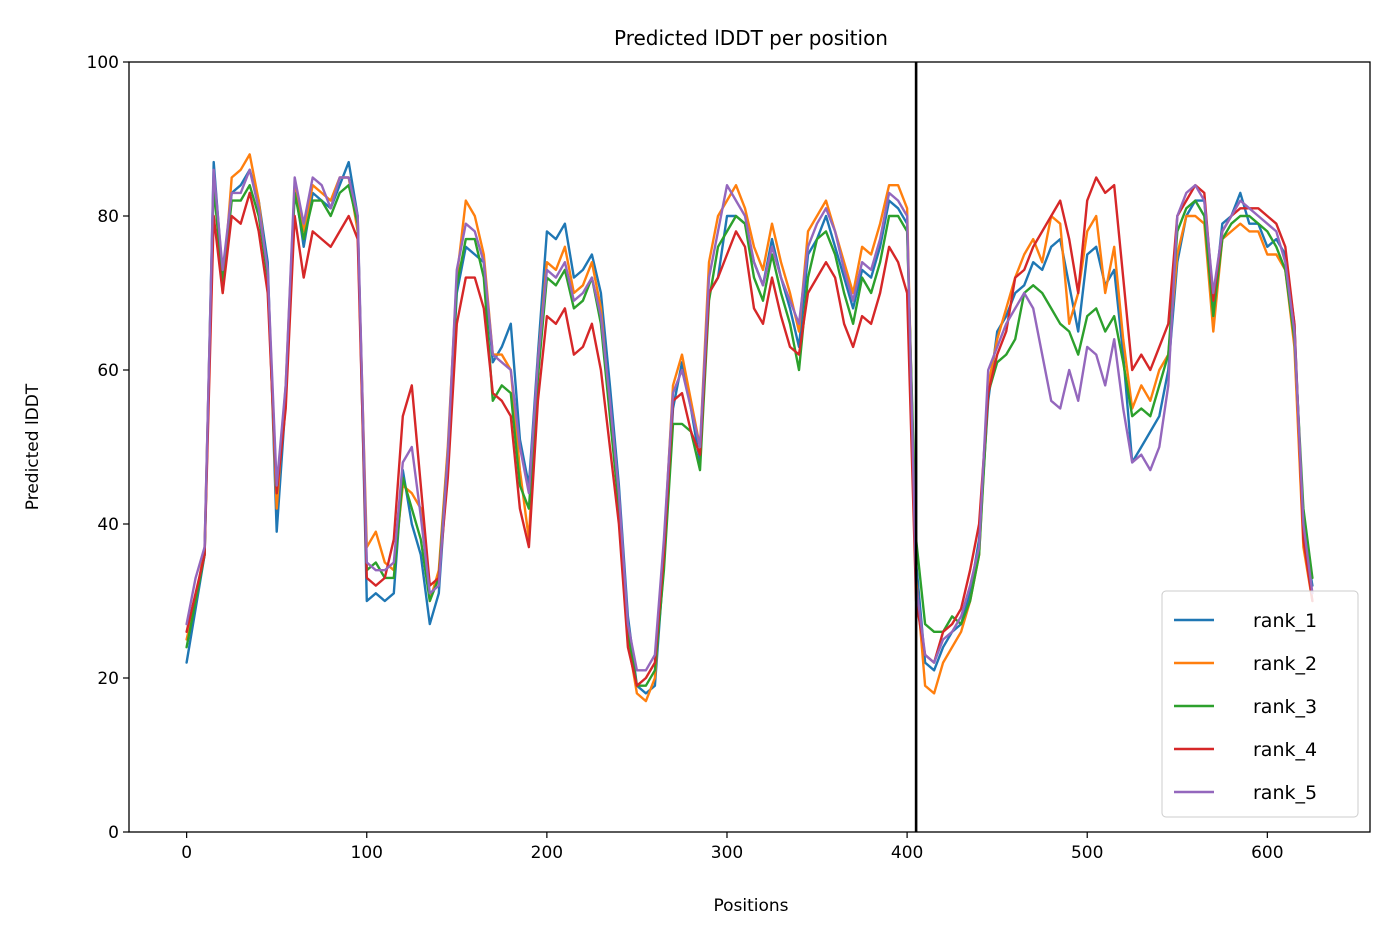 The height and width of the screenshot is (943, 1391). I want to click on legend-frame, so click(1260, 704).